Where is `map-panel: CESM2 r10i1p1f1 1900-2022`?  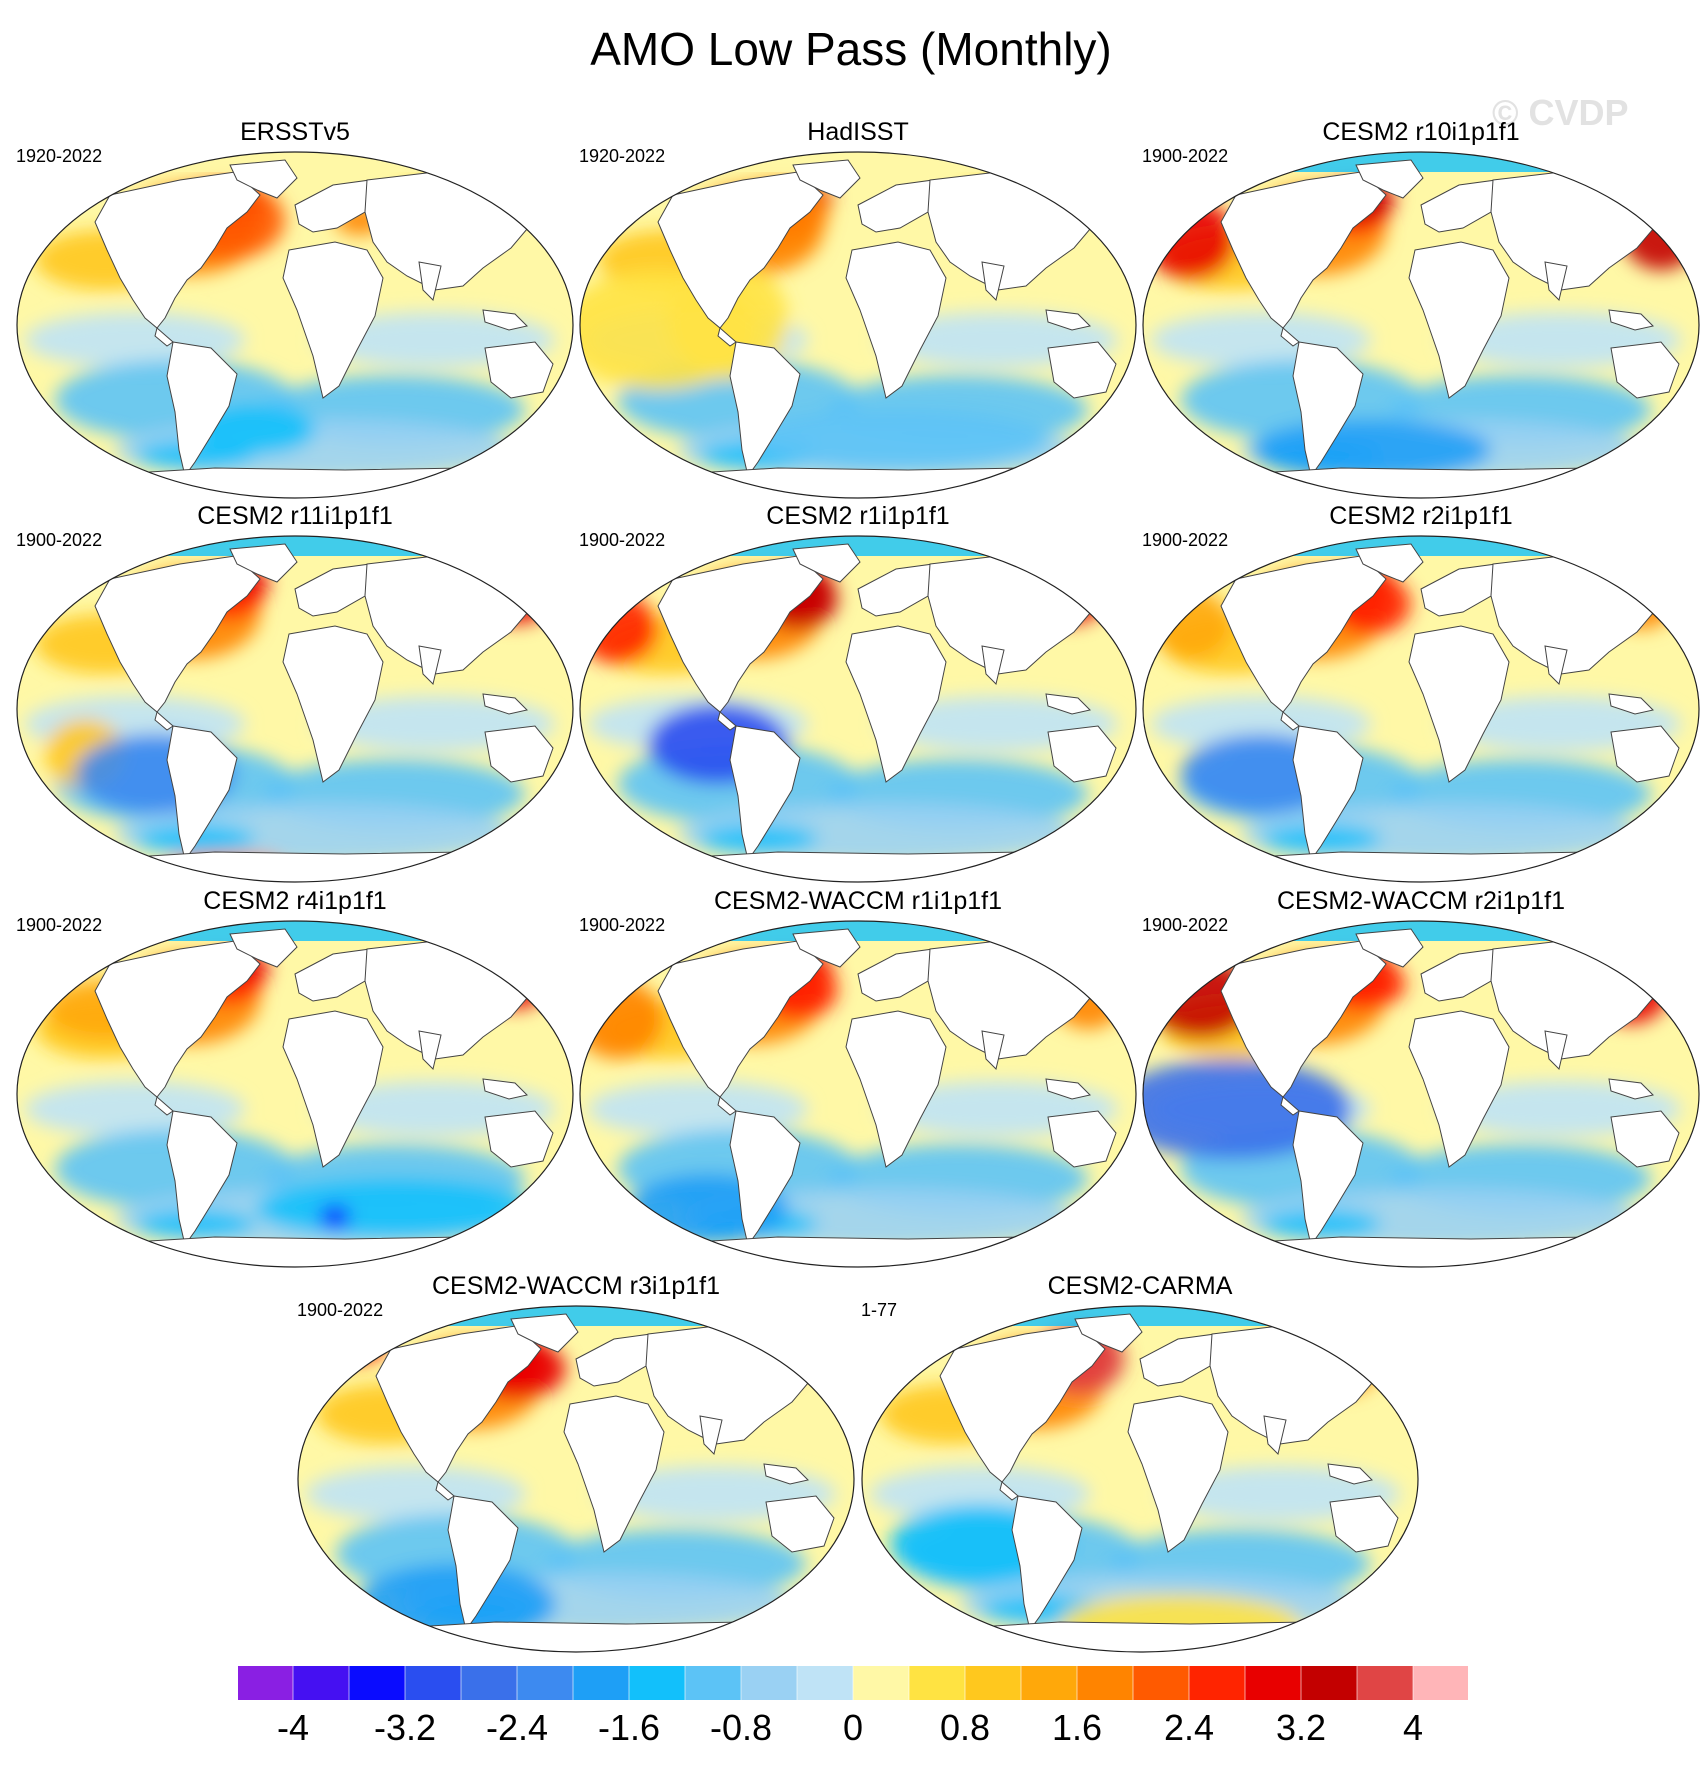
map-panel: CESM2 r10i1p1f1 1900-2022 is located at coordinates (1421, 308).